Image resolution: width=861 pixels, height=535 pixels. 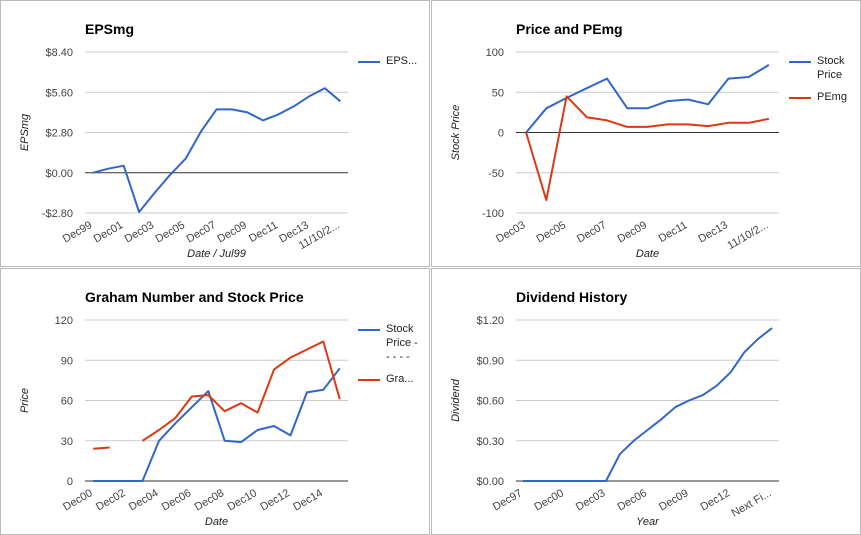 What do you see at coordinates (648, 522) in the screenshot?
I see `x-axis-label: Year` at bounding box center [648, 522].